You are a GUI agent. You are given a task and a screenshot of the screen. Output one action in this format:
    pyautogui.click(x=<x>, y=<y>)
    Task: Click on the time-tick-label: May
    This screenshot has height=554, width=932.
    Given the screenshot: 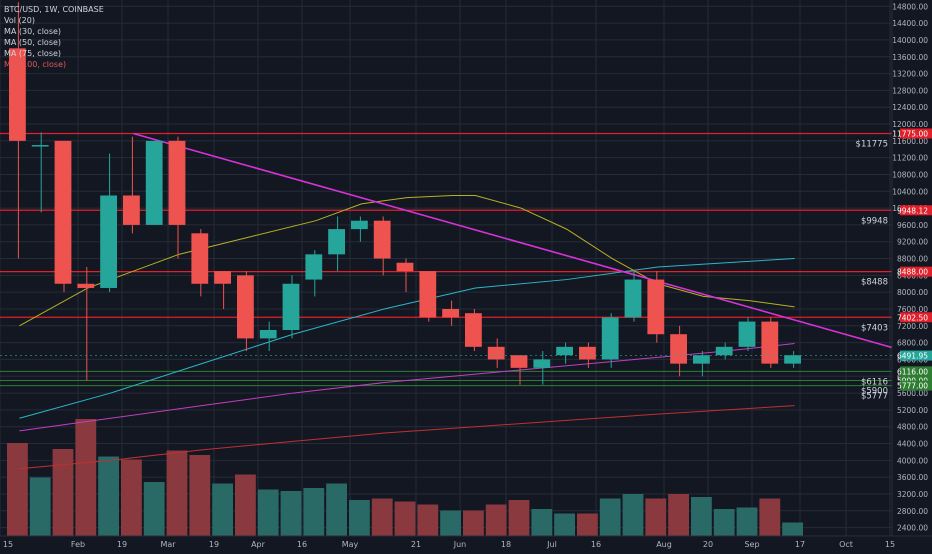 What is the action you would take?
    pyautogui.click(x=350, y=544)
    